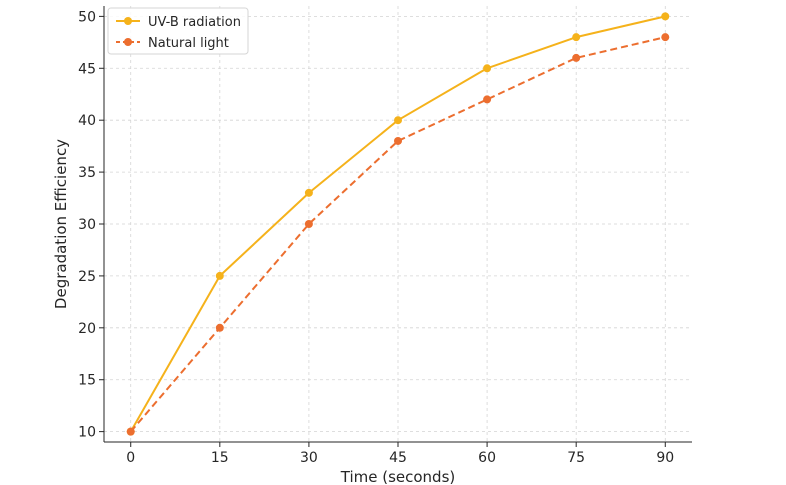  What do you see at coordinates (576, 458) in the screenshot?
I see `x-tick-label: 75` at bounding box center [576, 458].